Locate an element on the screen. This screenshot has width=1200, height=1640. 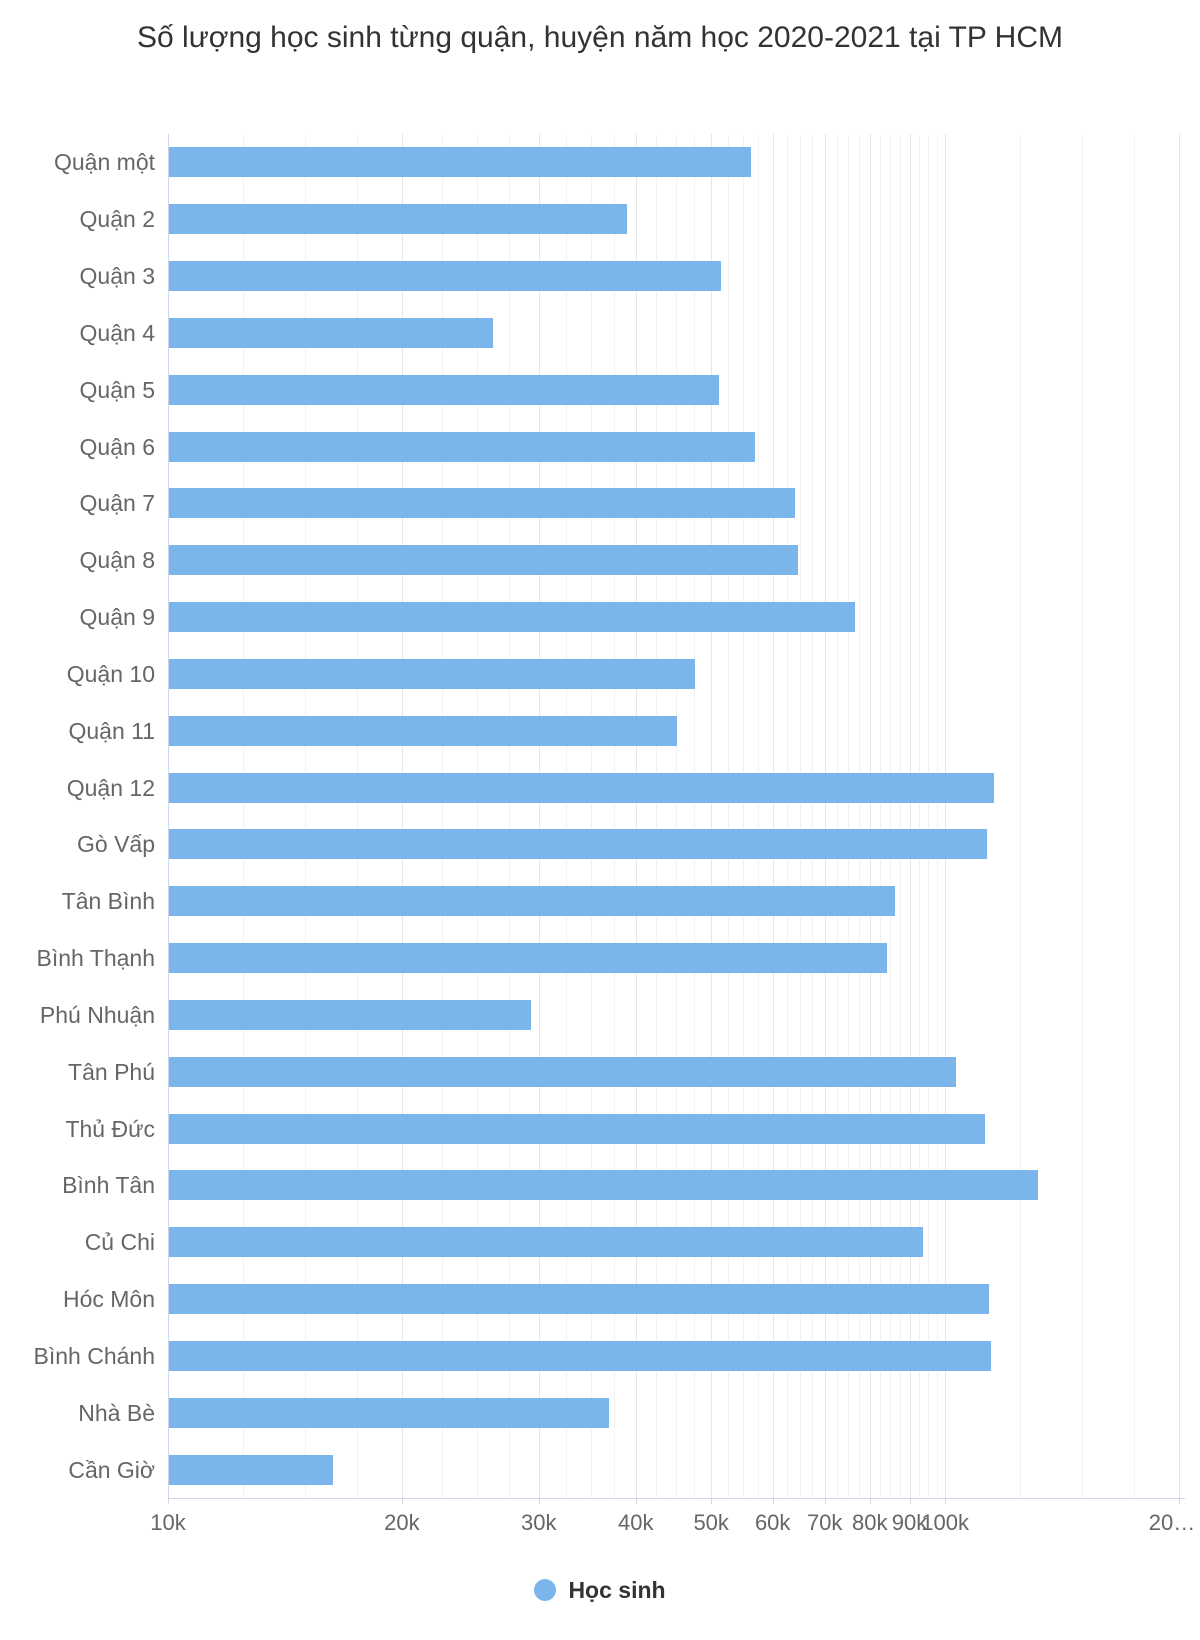
x-axis-tick-label: 60k is located at coordinates (772, 1522).